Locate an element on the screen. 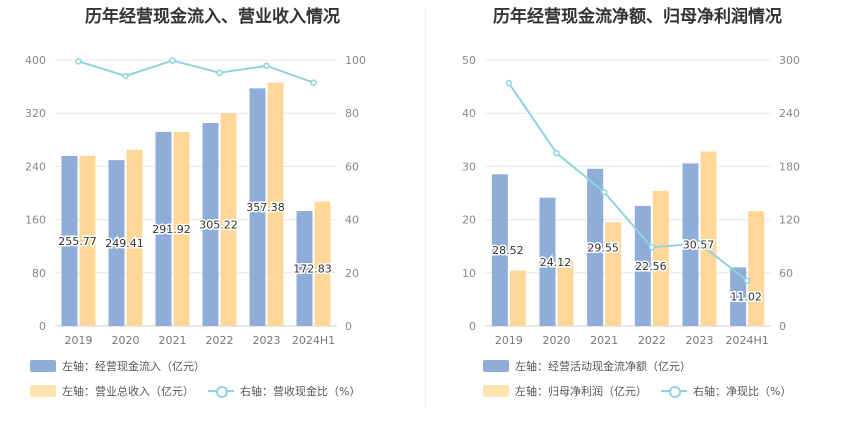  data-label: 305.22 is located at coordinates (218, 225).